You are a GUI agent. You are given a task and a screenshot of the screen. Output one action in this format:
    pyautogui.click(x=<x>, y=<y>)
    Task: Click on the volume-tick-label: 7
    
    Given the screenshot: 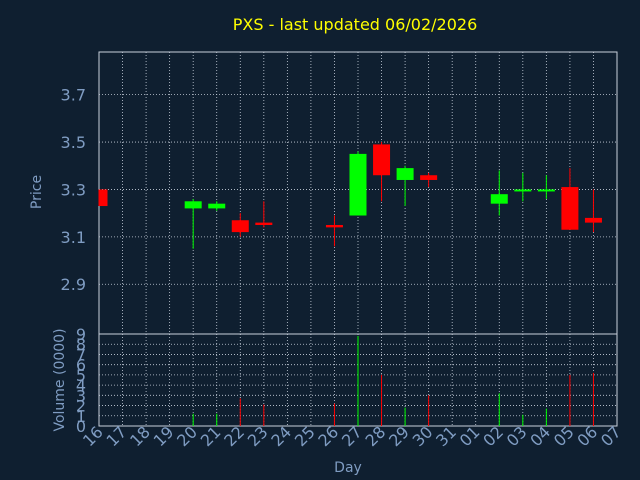 What is the action you would take?
    pyautogui.click(x=81, y=354)
    